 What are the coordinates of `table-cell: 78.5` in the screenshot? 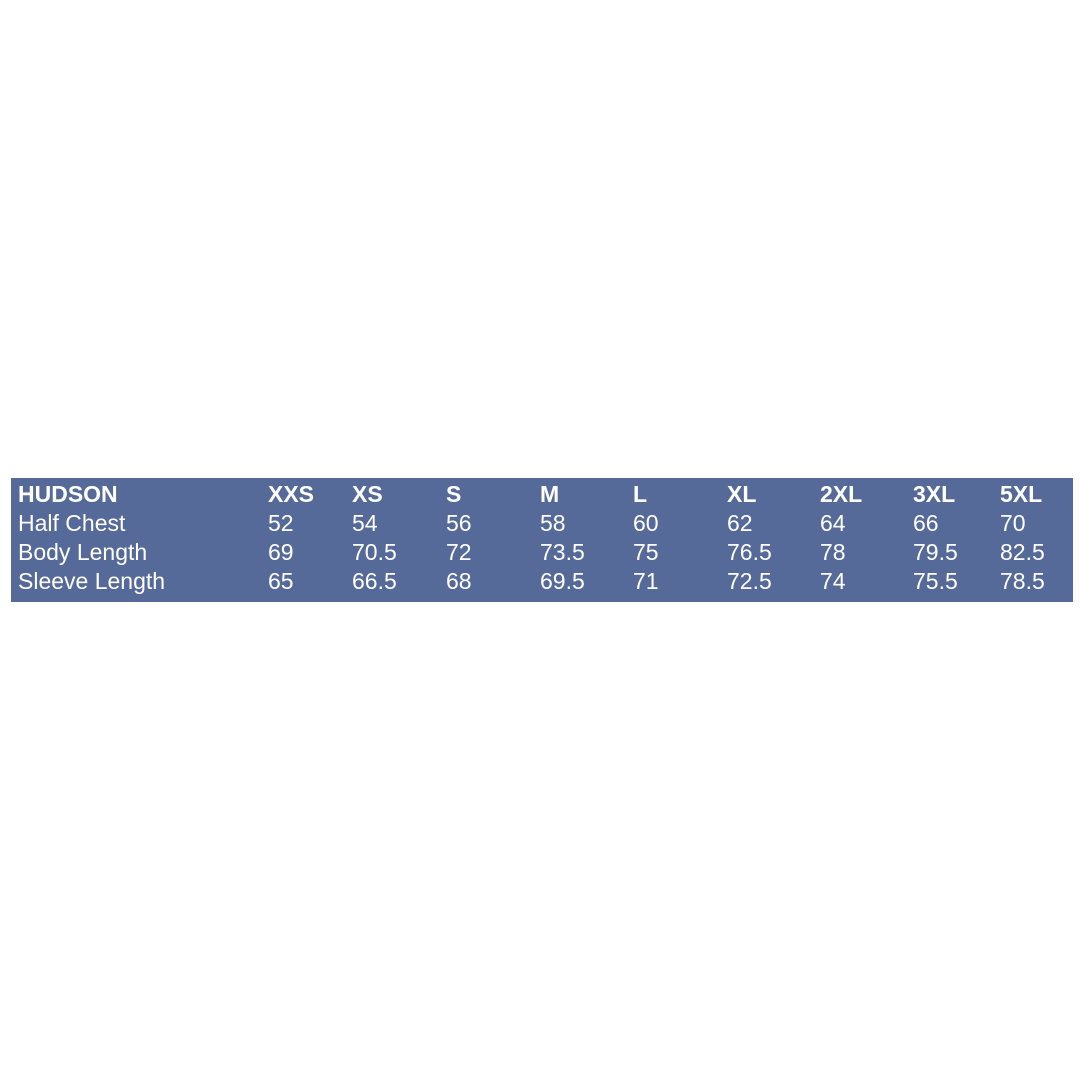 It's located at (1022, 581).